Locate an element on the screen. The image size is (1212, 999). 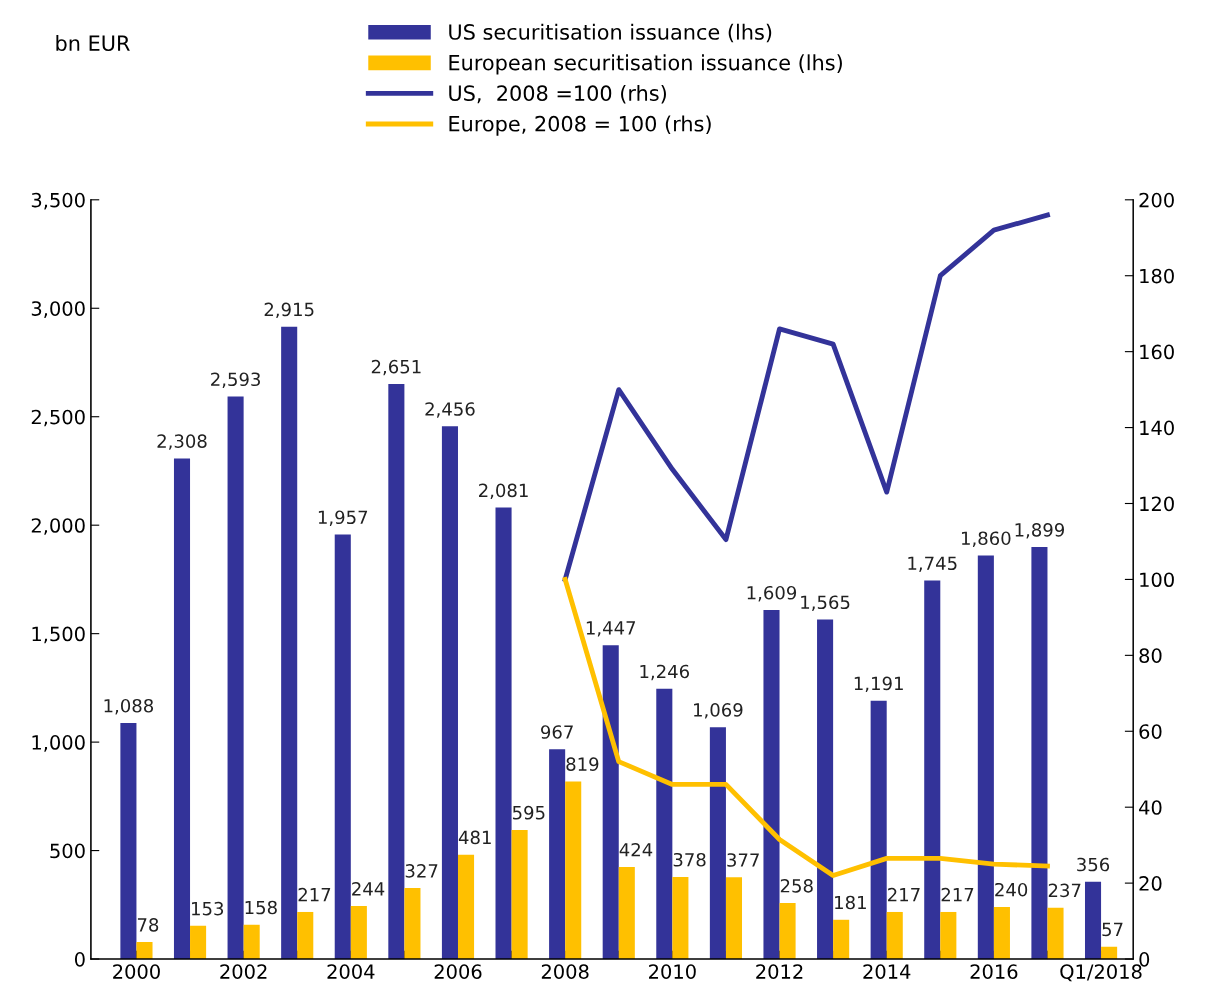
data-label: 153 is located at coordinates (208, 908).